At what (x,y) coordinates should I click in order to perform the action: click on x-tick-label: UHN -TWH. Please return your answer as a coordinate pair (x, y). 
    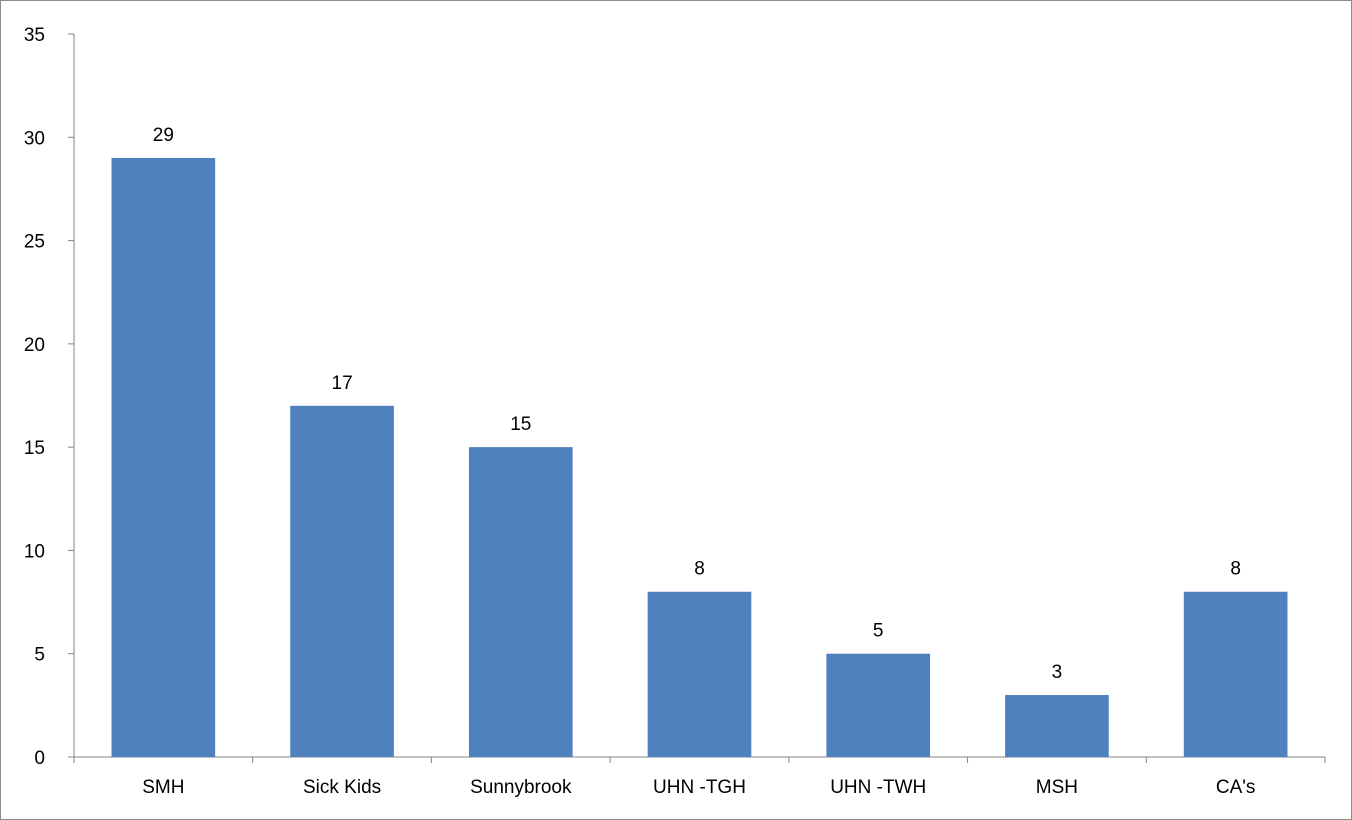
    Looking at the image, I should click on (878, 787).